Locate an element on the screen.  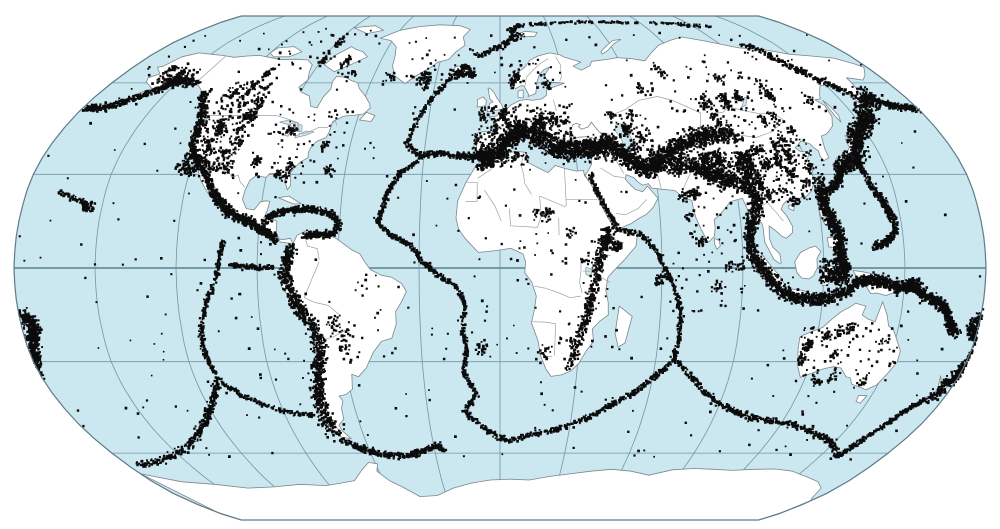
landmass-cuba is located at coordinates (289, 200).